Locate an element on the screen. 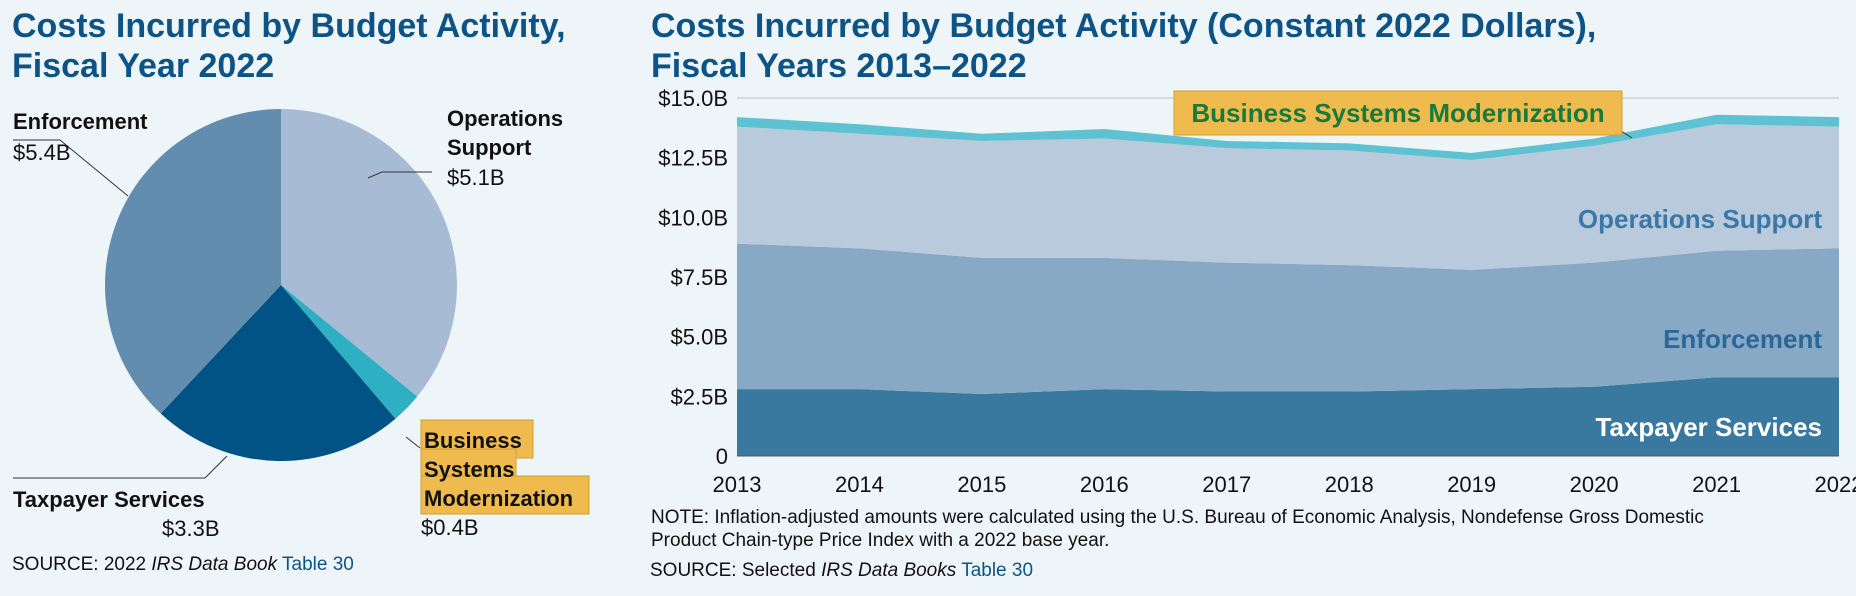 The width and height of the screenshot is (1856, 596). area-series-operations-support is located at coordinates (1288, 197).